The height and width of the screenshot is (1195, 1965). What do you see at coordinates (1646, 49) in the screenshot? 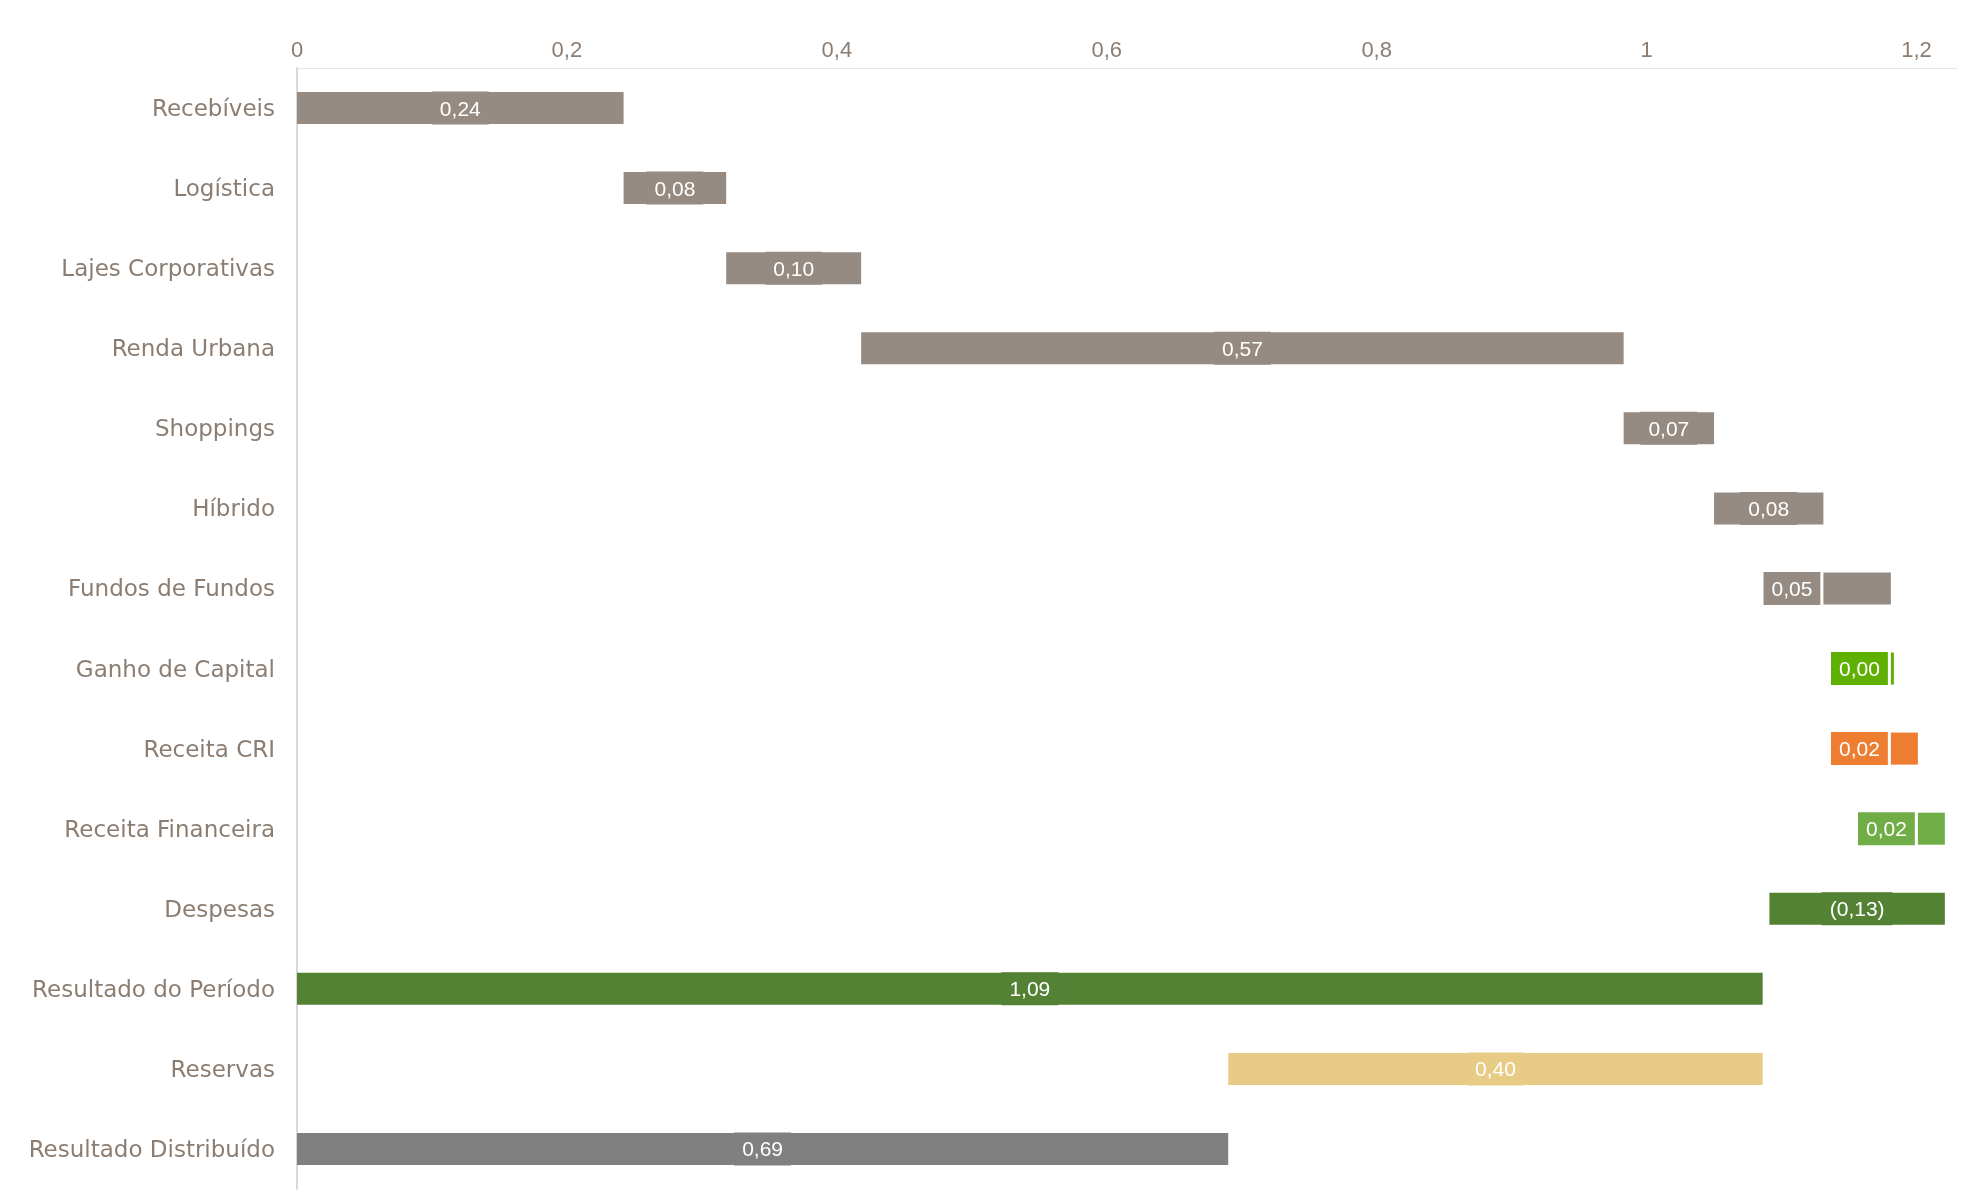
I see `x-tick-label: 1` at bounding box center [1646, 49].